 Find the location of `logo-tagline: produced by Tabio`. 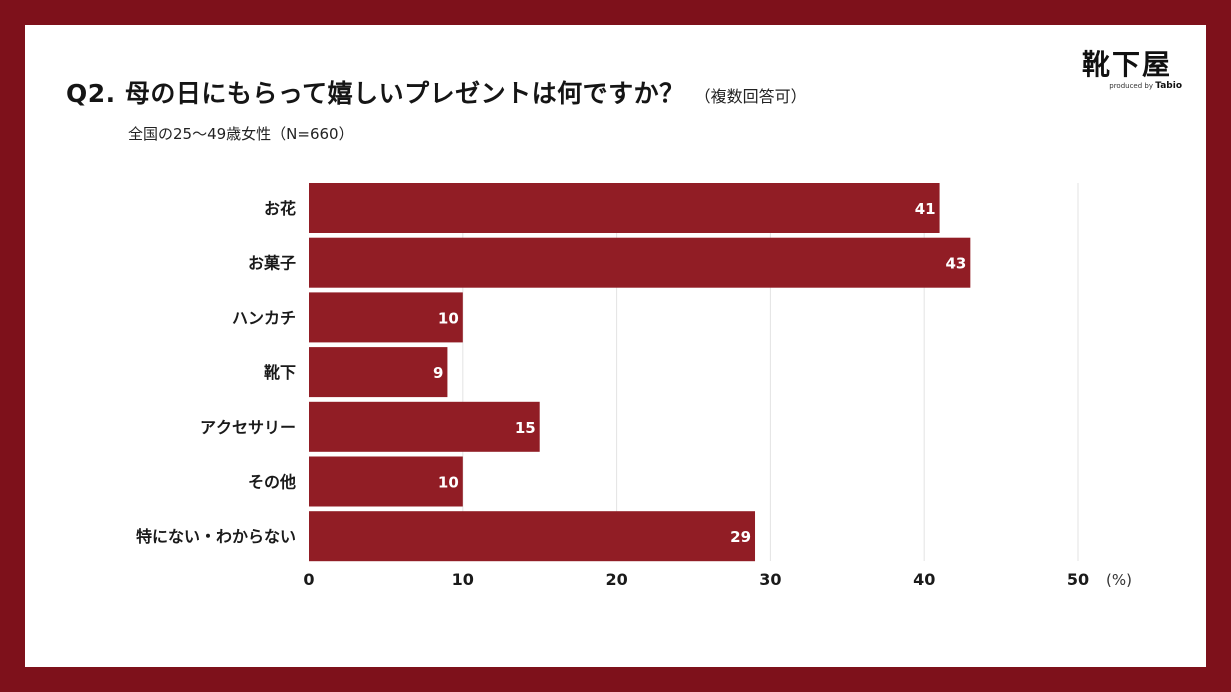

logo-tagline: produced by Tabio is located at coordinates (1132, 86).